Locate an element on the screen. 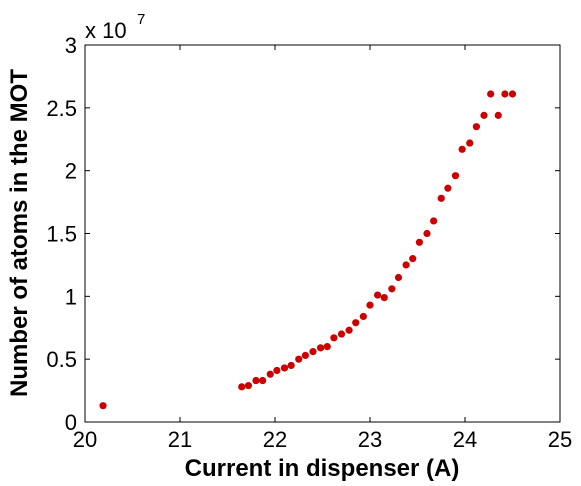 This screenshot has height=486, width=581. x-tick-label: 20 is located at coordinates (85, 439).